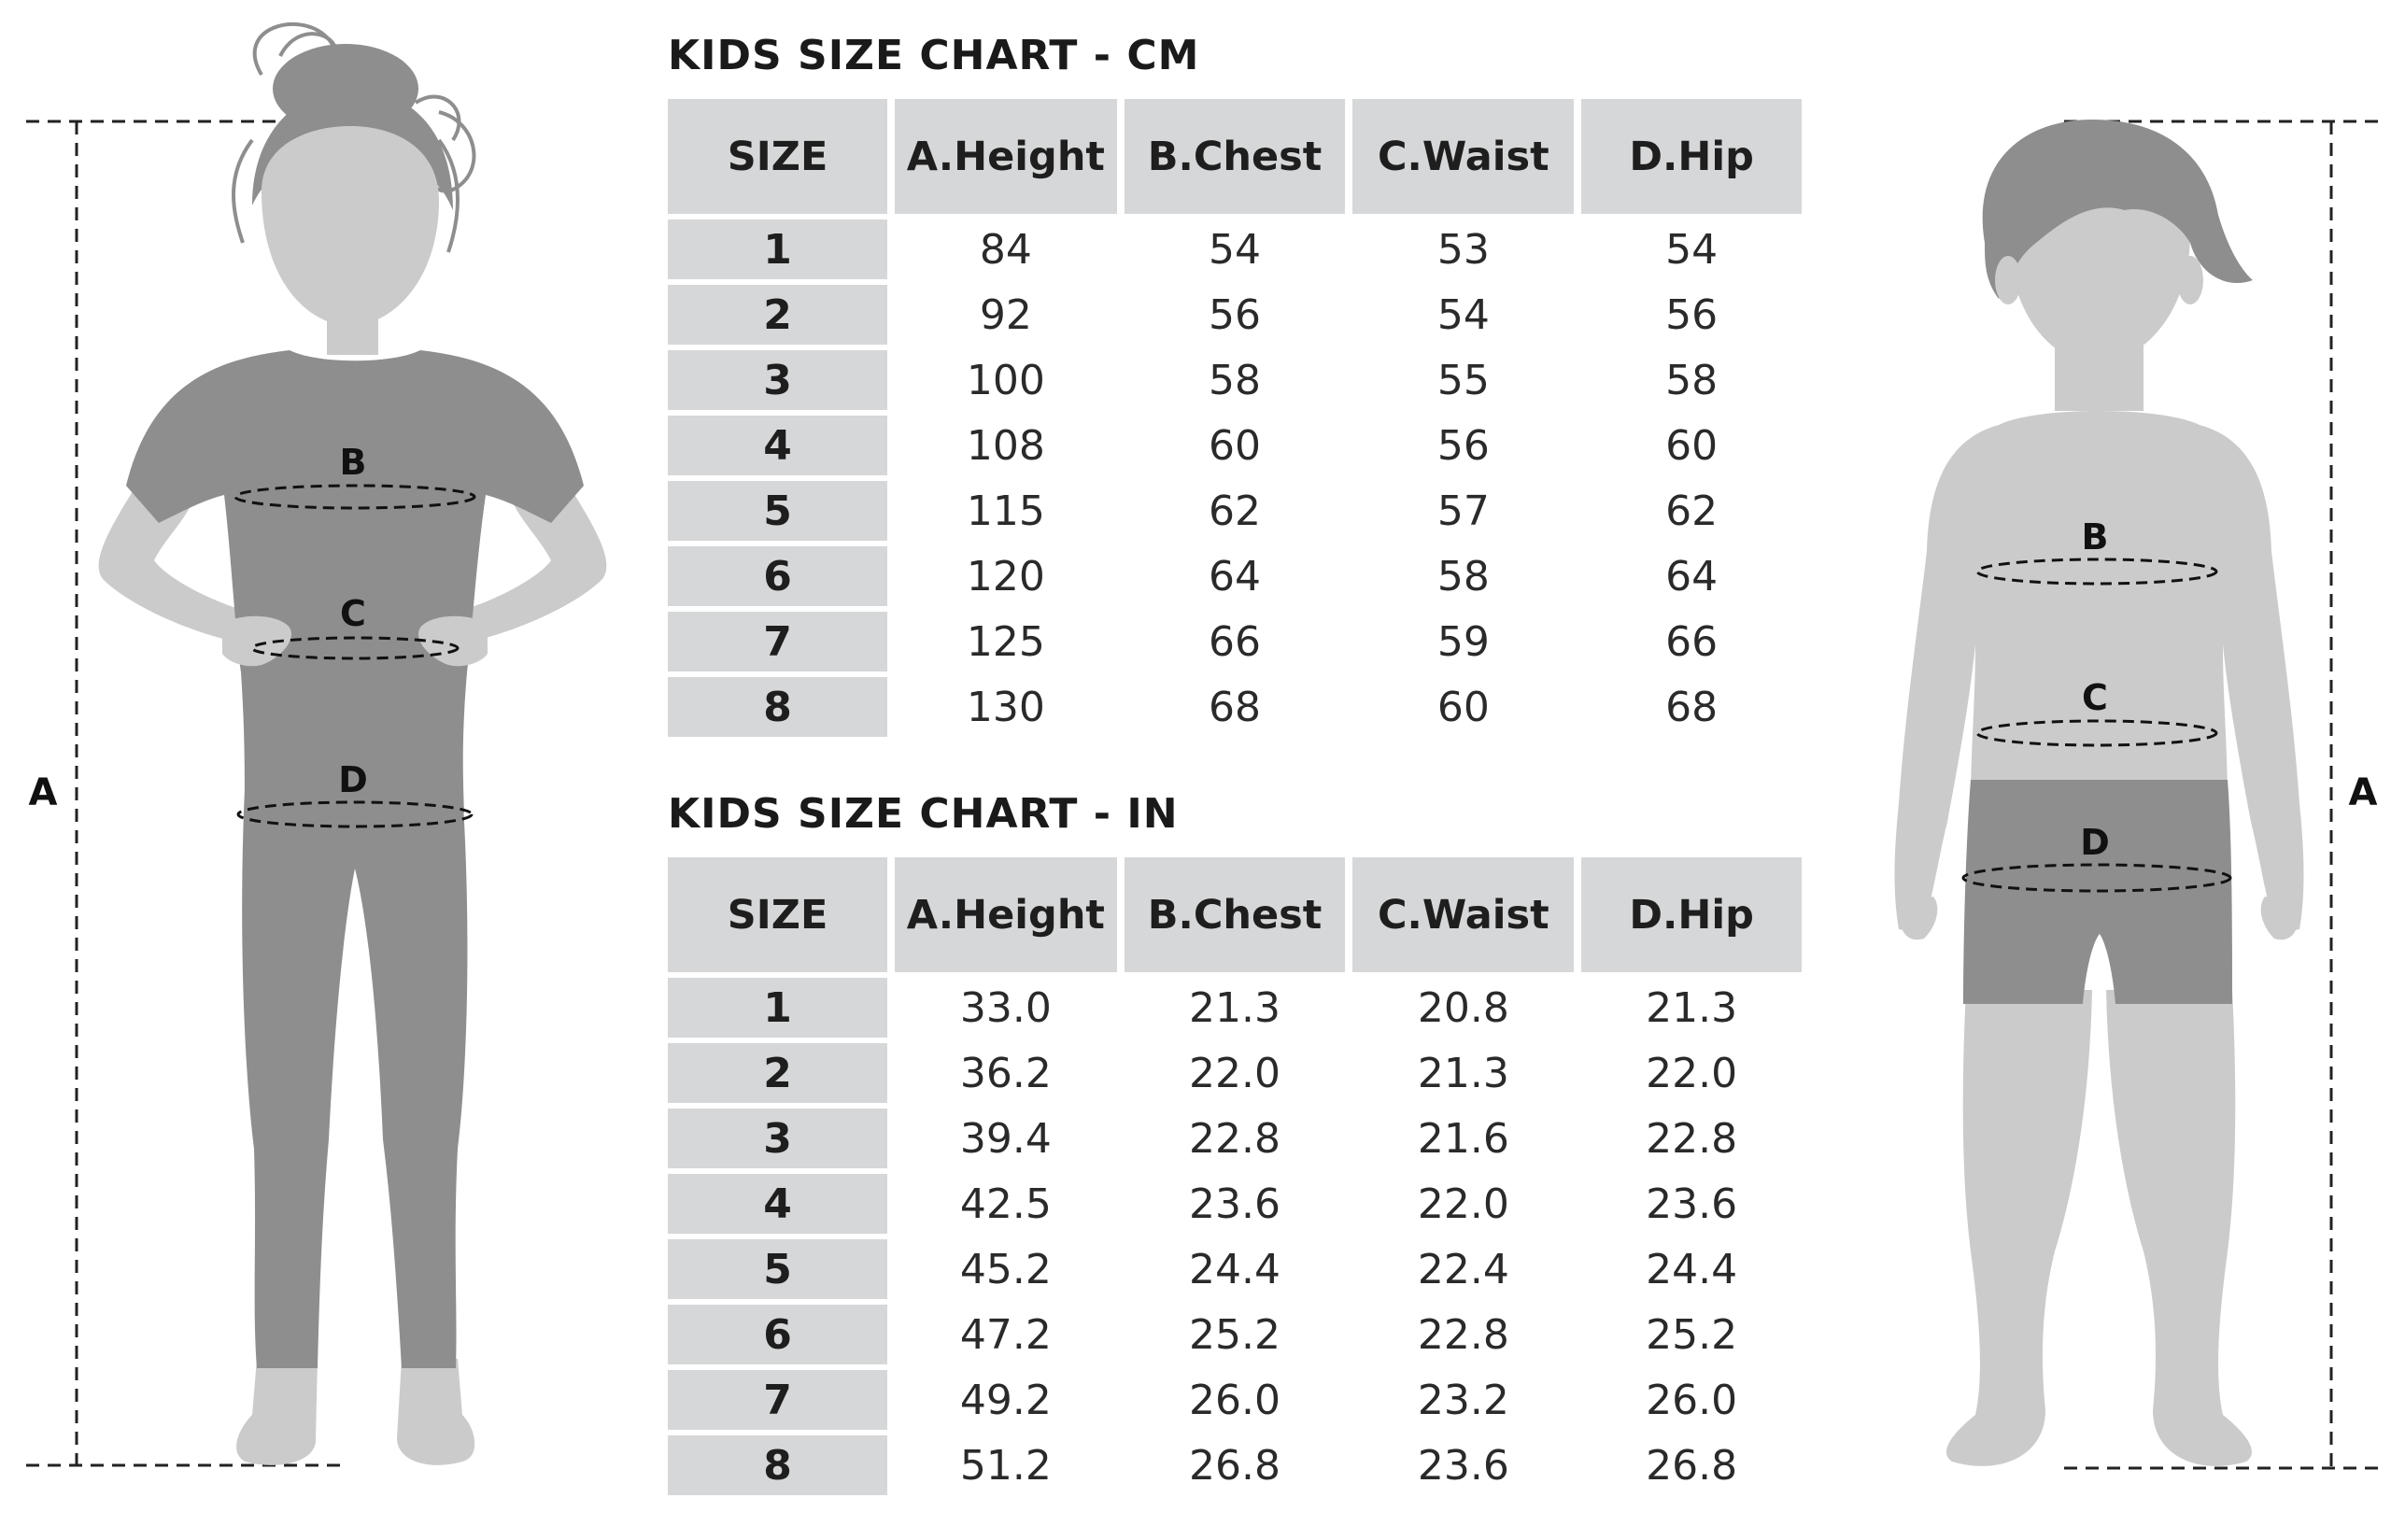 Image resolution: width=2391 pixels, height=1540 pixels. What do you see at coordinates (1463, 1139) in the screenshot?
I see `cell-waist: 21.6` at bounding box center [1463, 1139].